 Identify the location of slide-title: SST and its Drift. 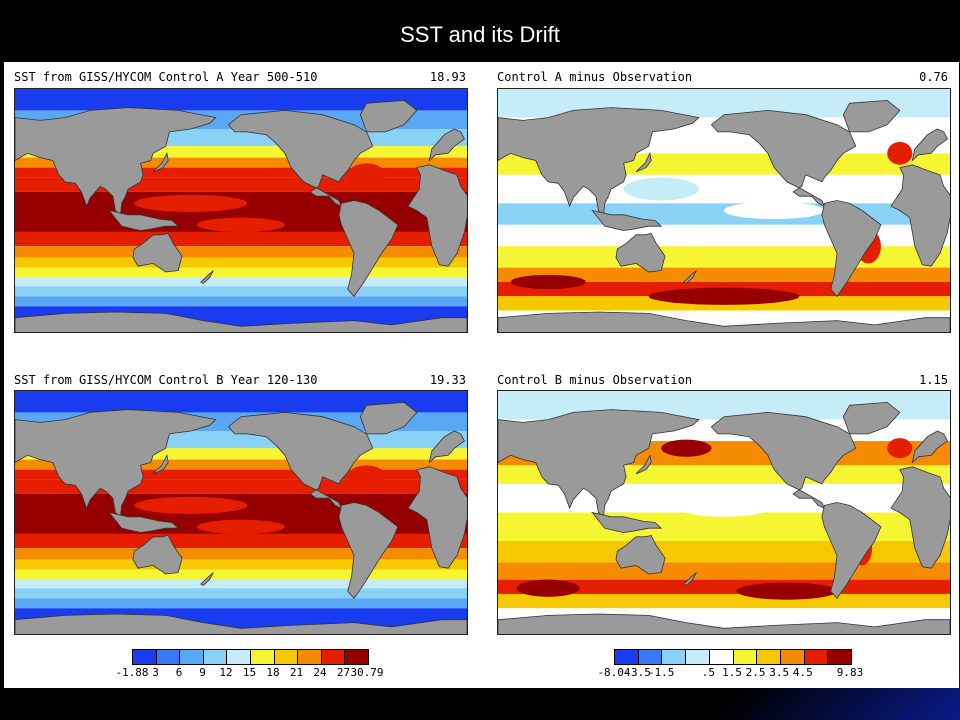
(480, 34).